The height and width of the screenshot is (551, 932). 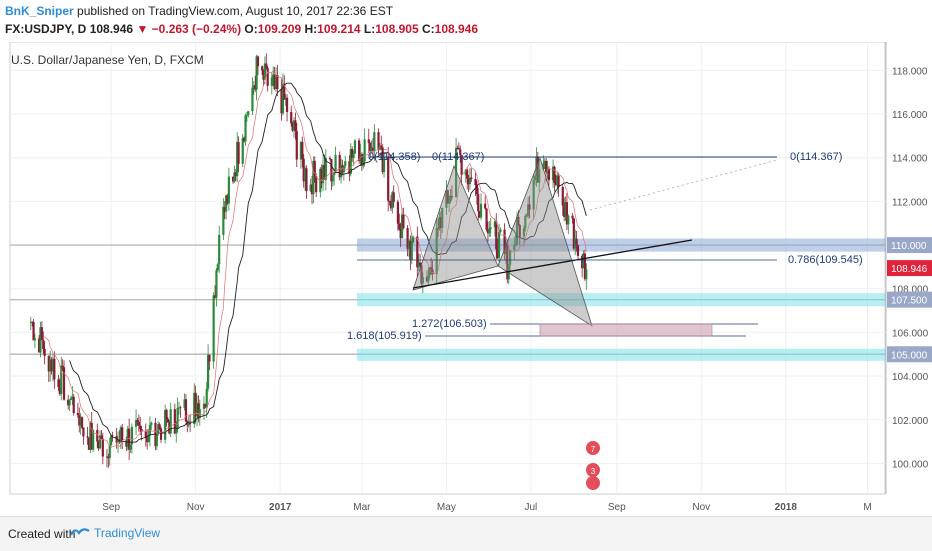 I want to click on x-tick-label: Nov, so click(x=196, y=507).